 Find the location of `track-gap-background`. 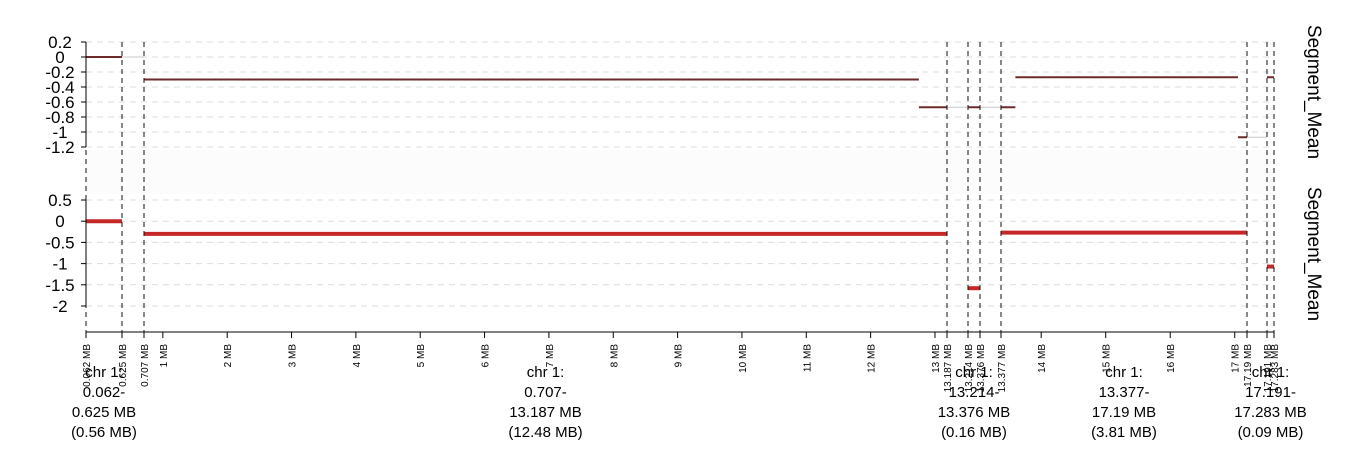

track-gap-background is located at coordinates (680, 172).